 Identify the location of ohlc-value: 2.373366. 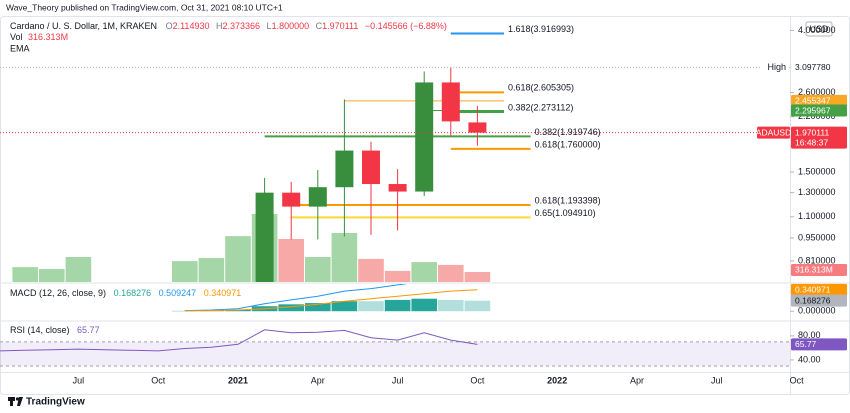
(241, 26).